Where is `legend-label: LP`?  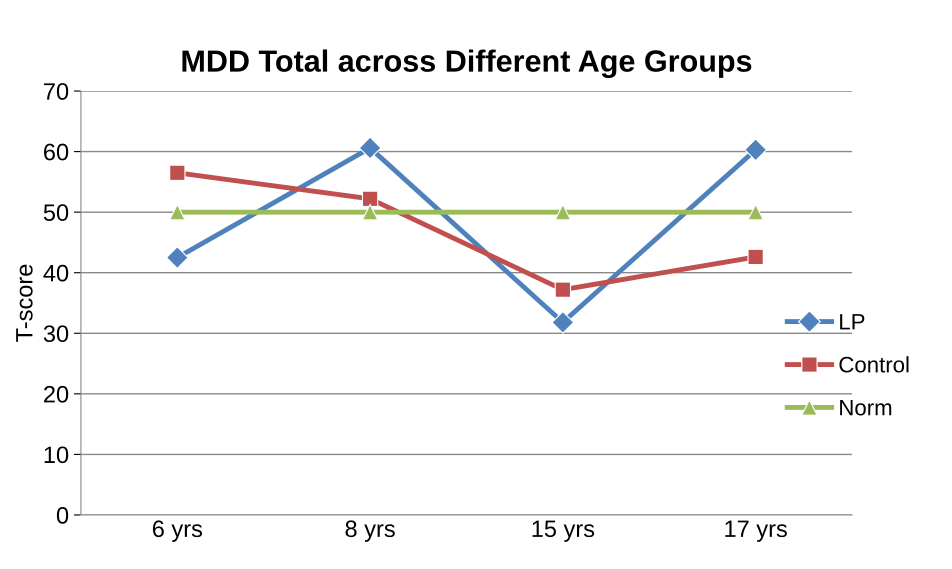 legend-label: LP is located at coordinates (852, 322).